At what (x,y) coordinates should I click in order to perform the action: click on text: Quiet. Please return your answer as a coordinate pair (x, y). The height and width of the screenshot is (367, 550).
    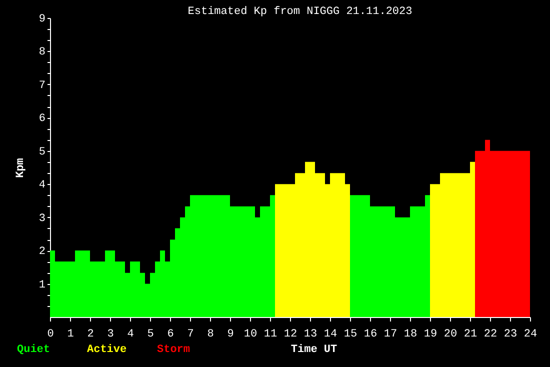
    Looking at the image, I should click on (33, 350).